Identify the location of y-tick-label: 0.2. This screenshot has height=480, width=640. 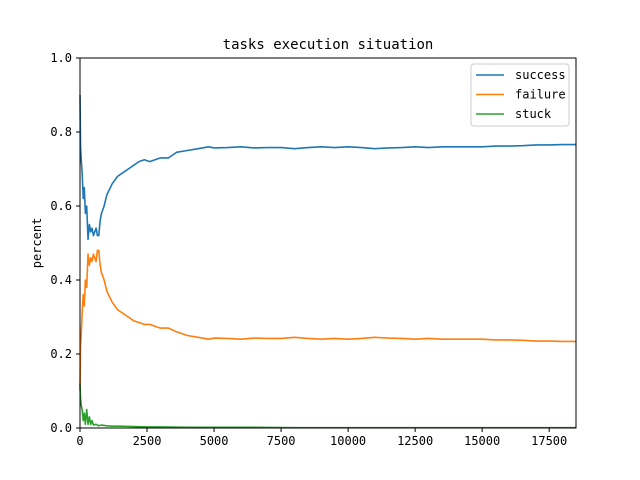
(61, 354).